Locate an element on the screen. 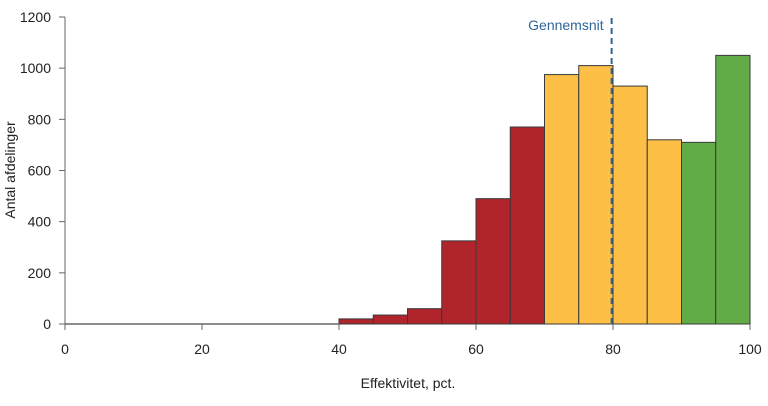 This screenshot has width=768, height=406. y-tick-label: 1000 is located at coordinates (35, 68).